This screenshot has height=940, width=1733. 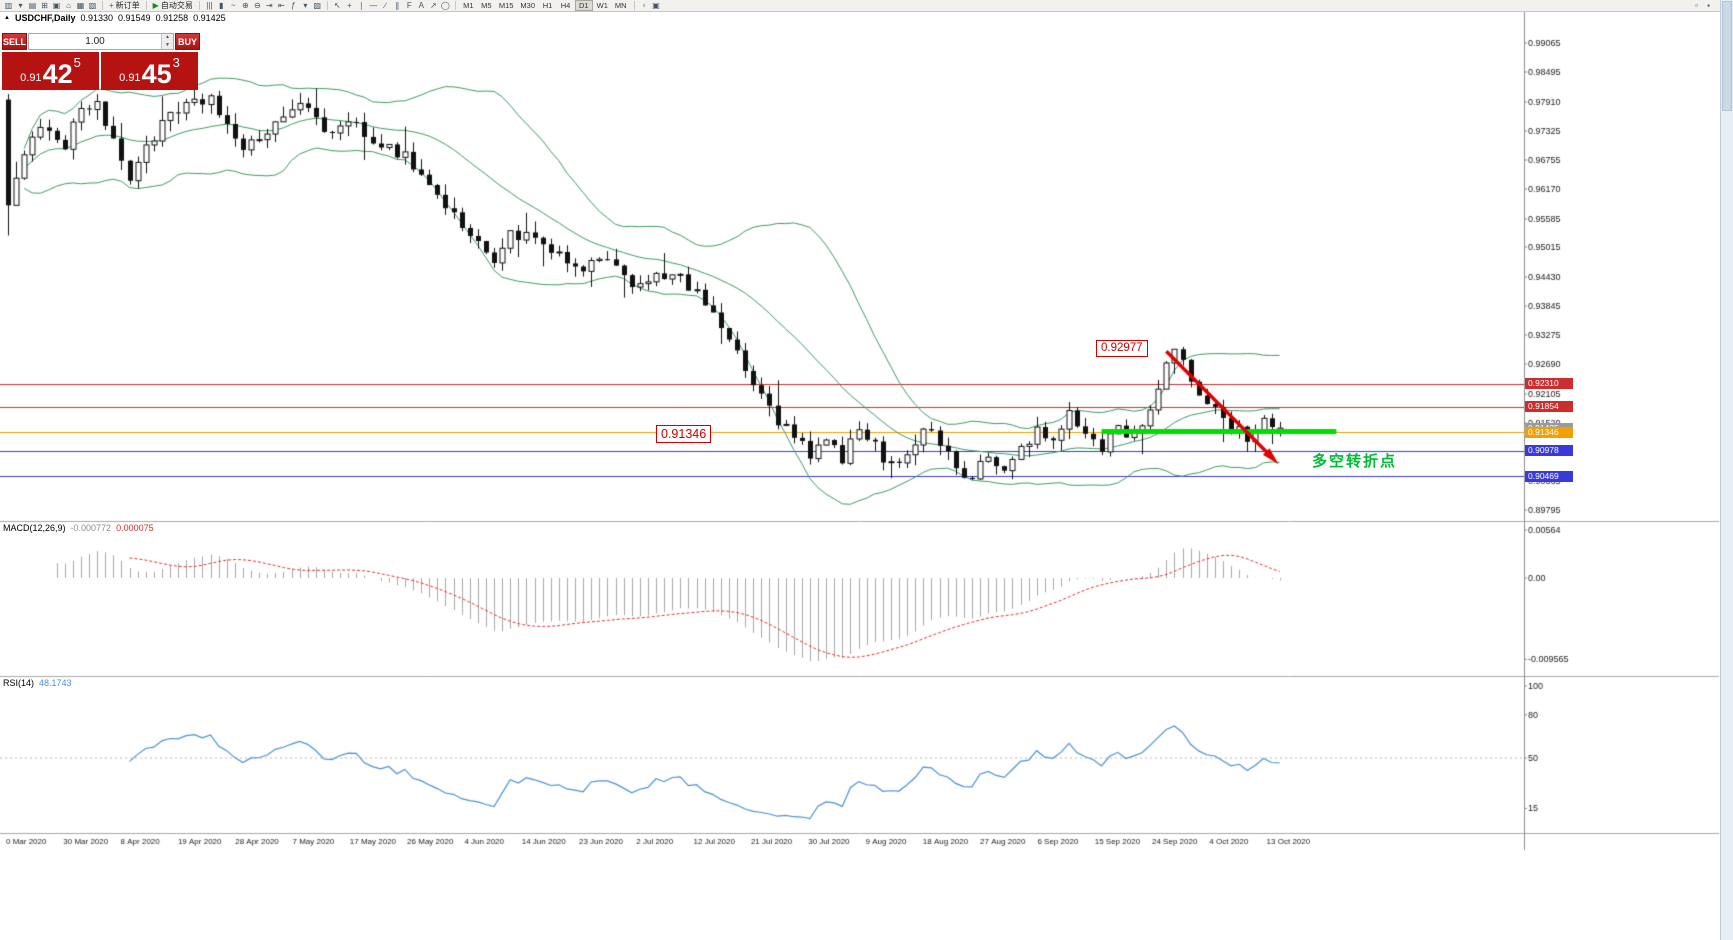 I want to click on toolbar-group-draw: ↖ + ∣ ― ∕ ∥ F A ↗ ◯, so click(x=391, y=5).